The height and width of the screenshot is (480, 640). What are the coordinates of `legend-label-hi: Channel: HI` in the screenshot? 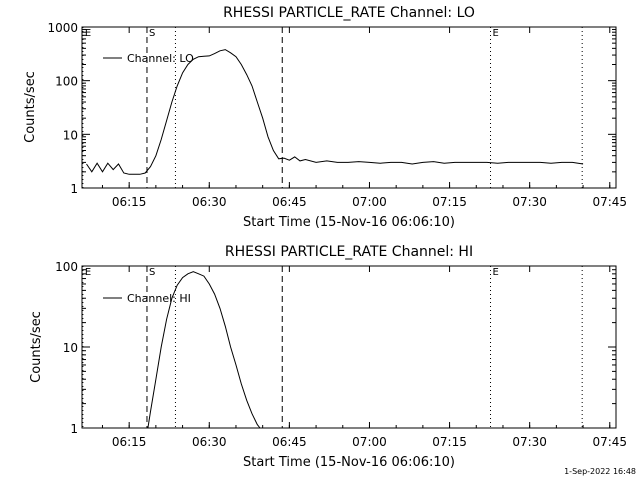 It's located at (159, 298).